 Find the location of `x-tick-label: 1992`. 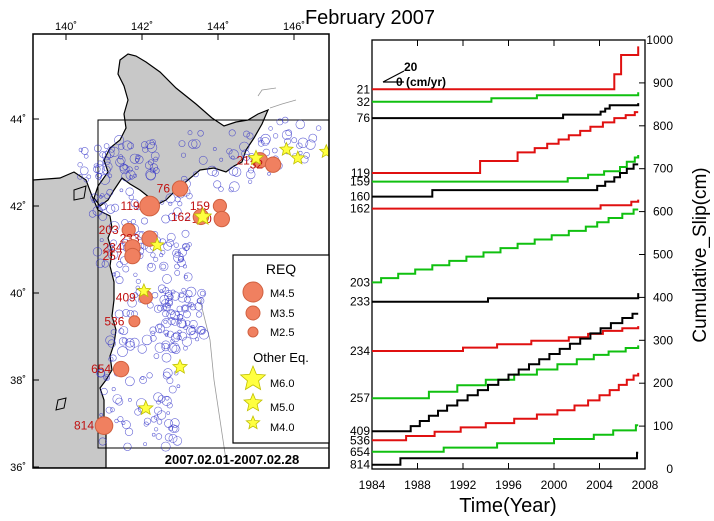

x-tick-label: 1992 is located at coordinates (463, 485).